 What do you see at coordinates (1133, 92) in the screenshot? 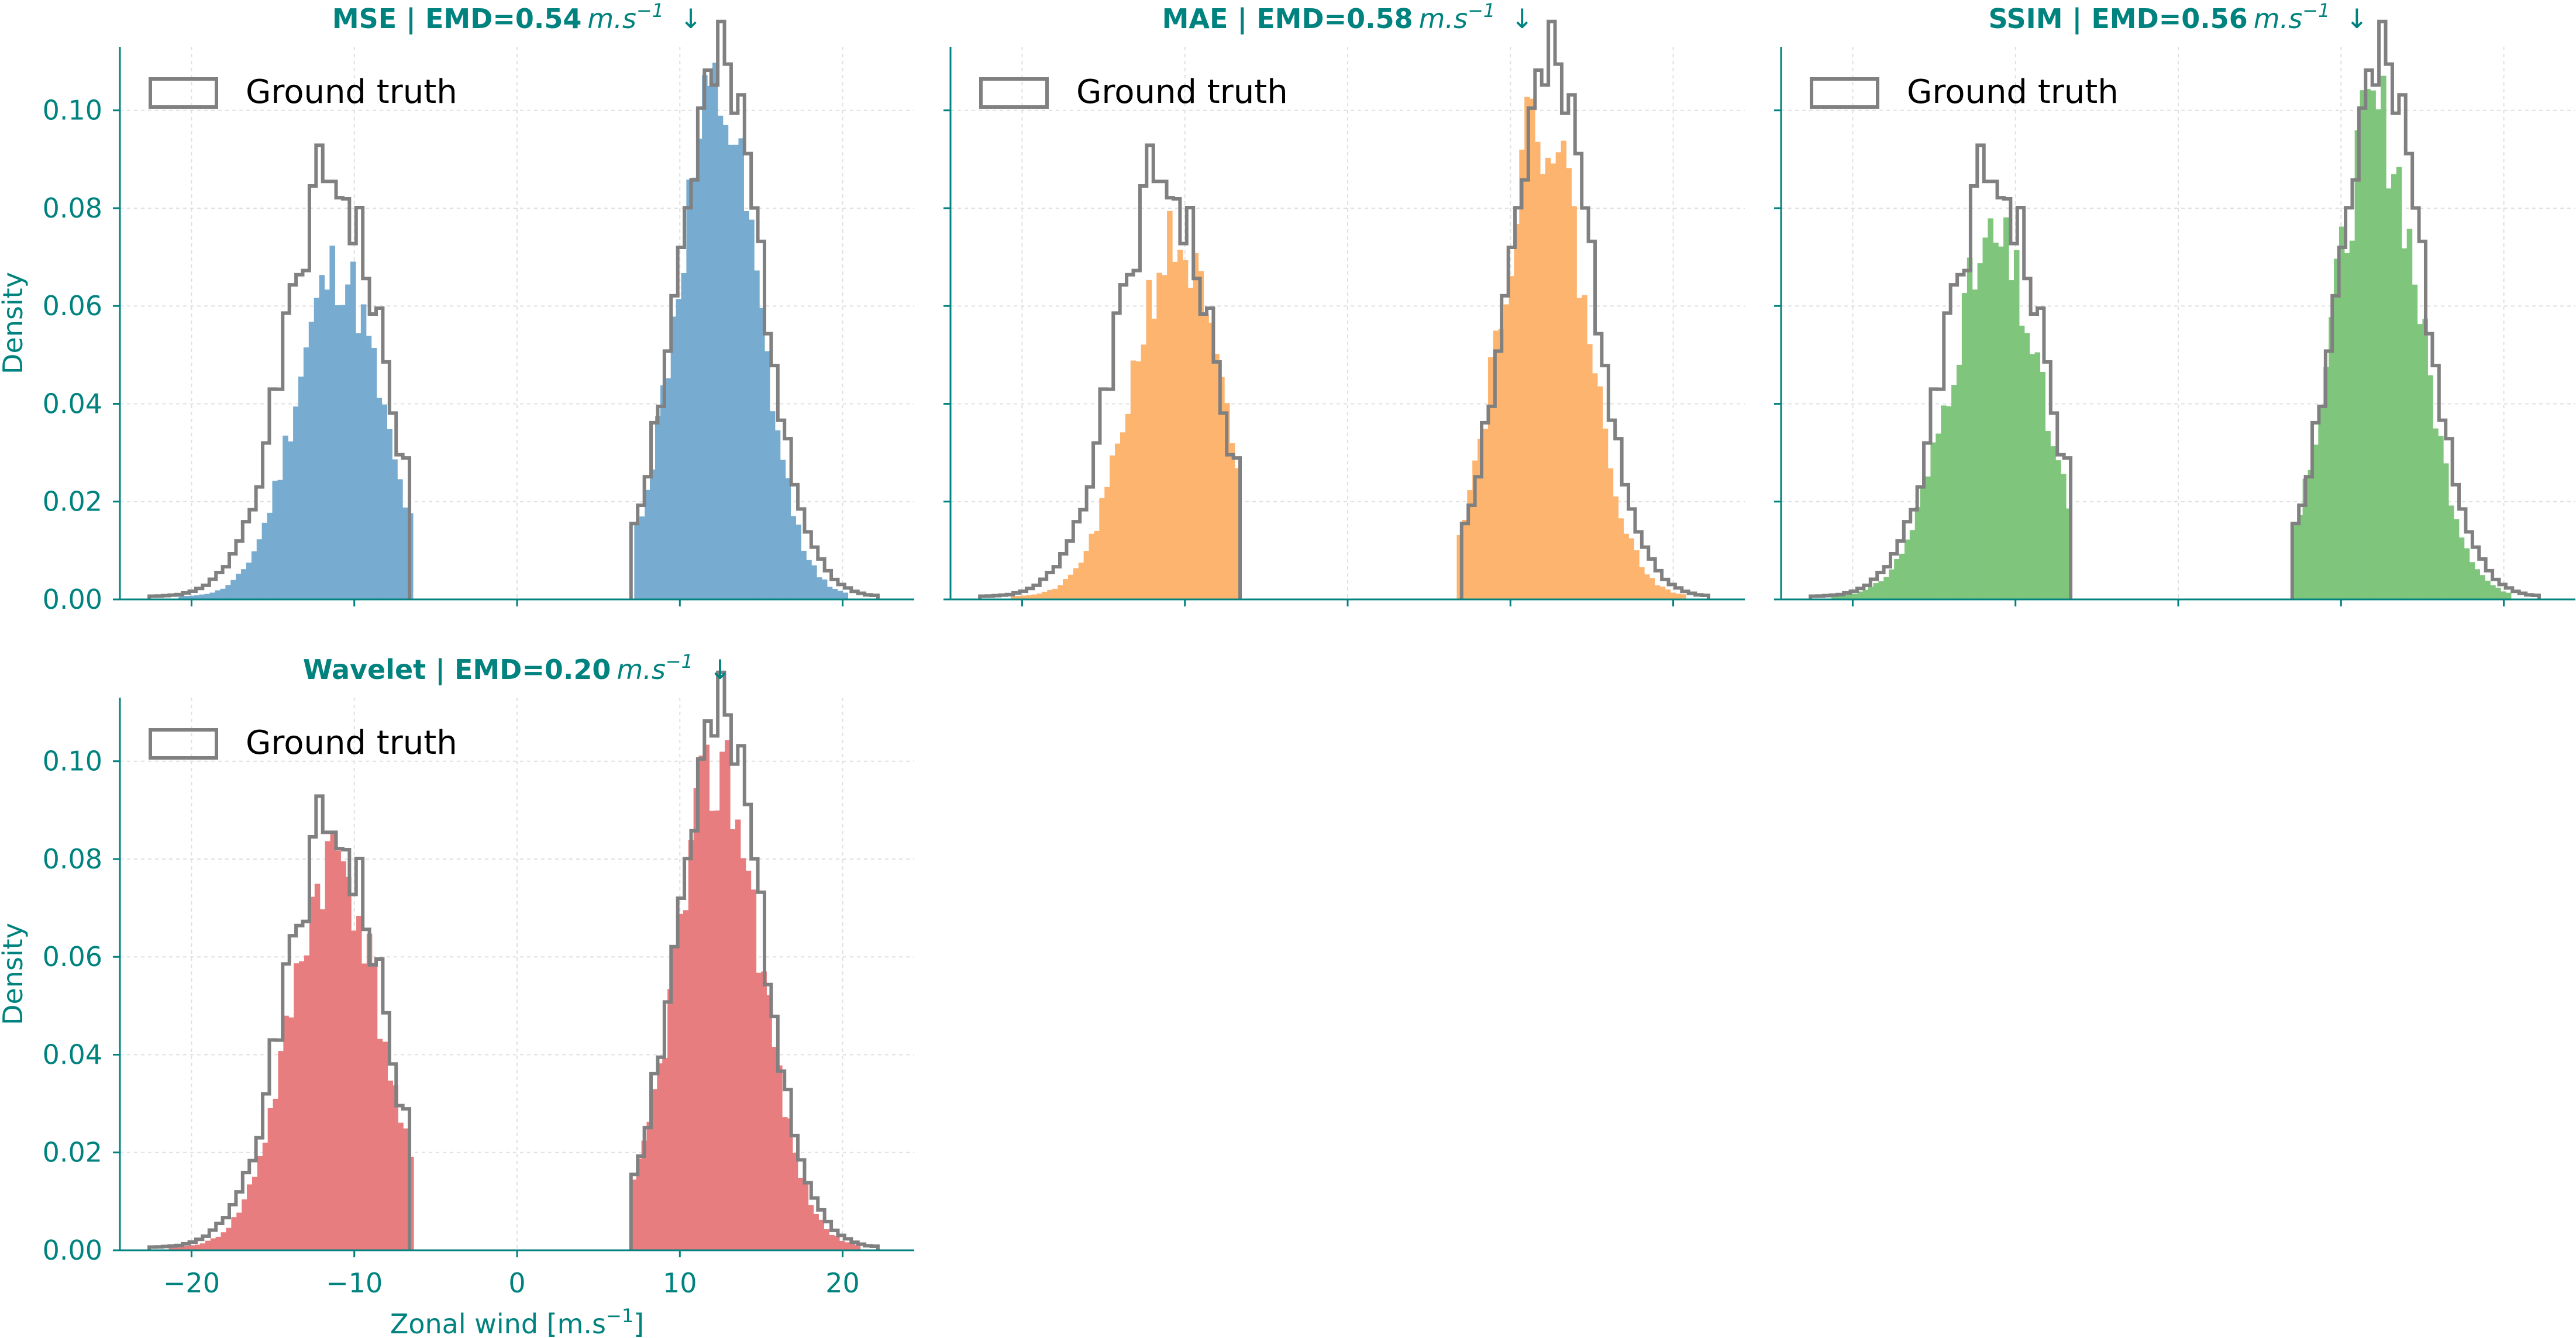
I see `legend: Ground truth` at bounding box center [1133, 92].